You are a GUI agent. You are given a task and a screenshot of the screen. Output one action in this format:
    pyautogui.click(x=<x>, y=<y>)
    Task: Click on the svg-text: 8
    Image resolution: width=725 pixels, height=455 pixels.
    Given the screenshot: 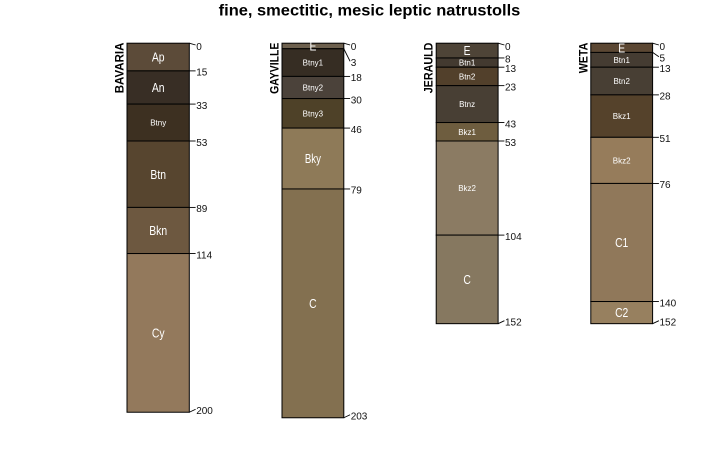 What is the action you would take?
    pyautogui.click(x=508, y=60)
    